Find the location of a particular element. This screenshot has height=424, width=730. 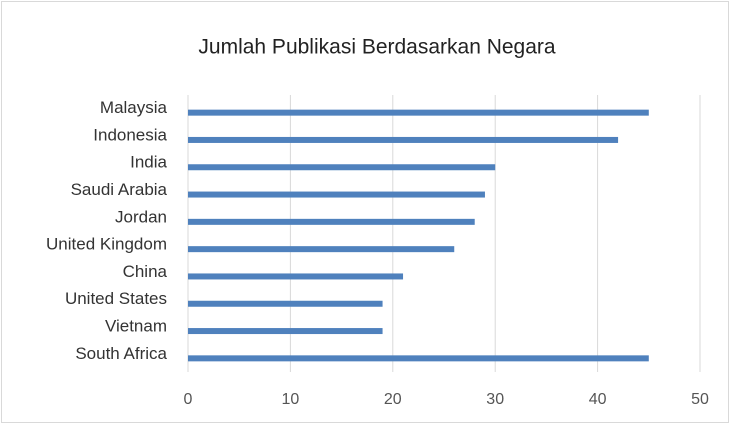

x-tick-label: 30 is located at coordinates (495, 399).